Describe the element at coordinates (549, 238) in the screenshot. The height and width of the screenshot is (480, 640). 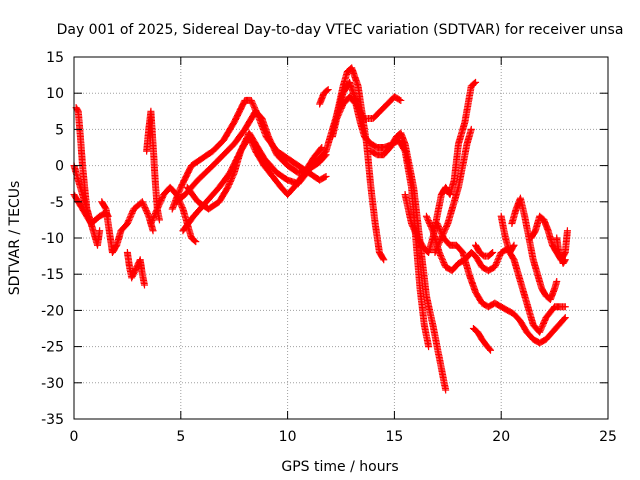
I see `series-sat-y` at that location.